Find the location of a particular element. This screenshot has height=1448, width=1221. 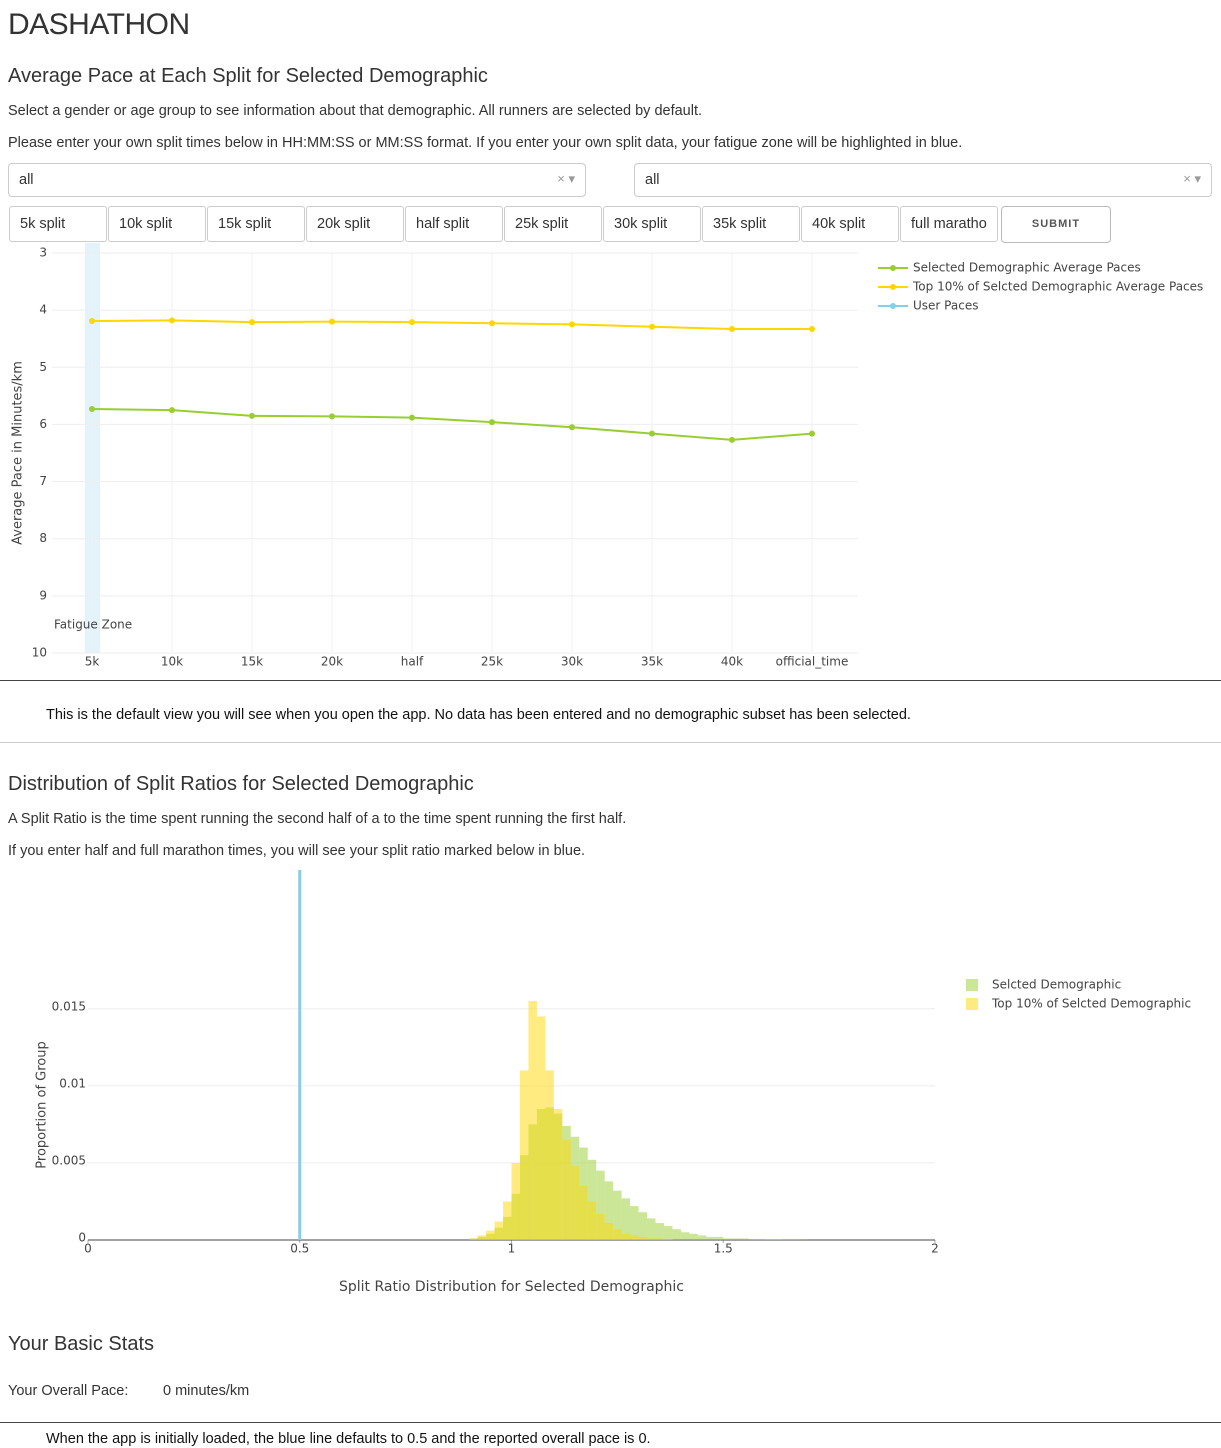

stat-label: Your Overall Pace: is located at coordinates (68, 1391).